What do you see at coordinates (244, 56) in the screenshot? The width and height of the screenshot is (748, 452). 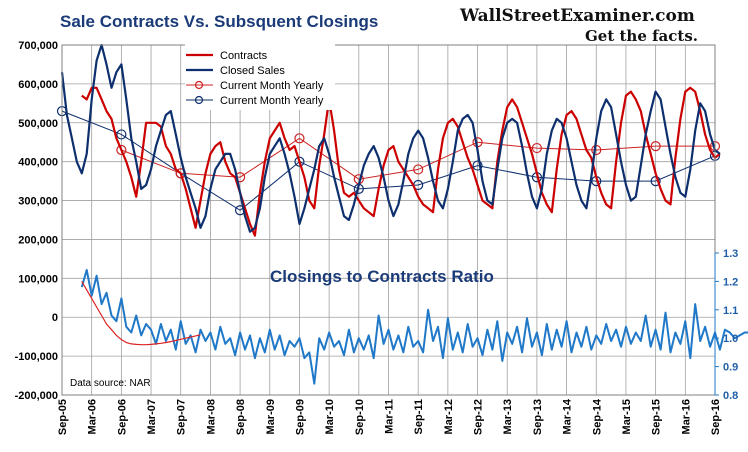 I see `legend-label-contracts: Contracts` at bounding box center [244, 56].